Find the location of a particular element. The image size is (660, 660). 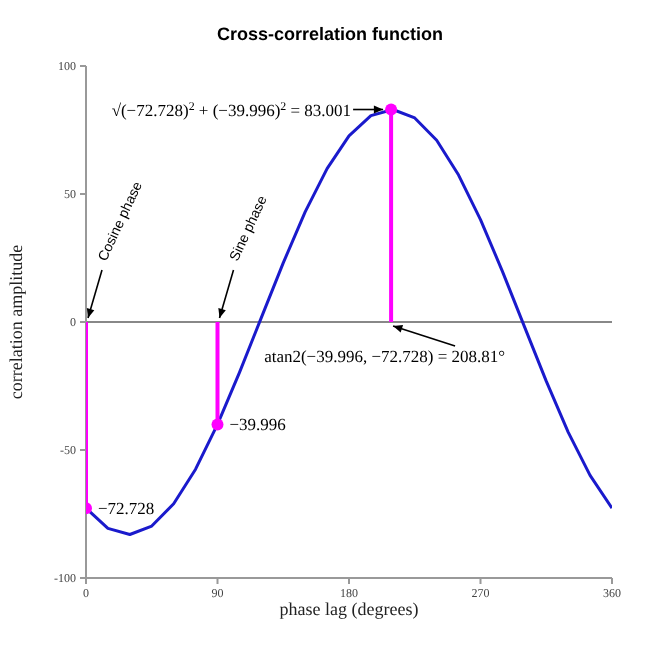

chart-title: Cross-correlation function is located at coordinates (330, 34).